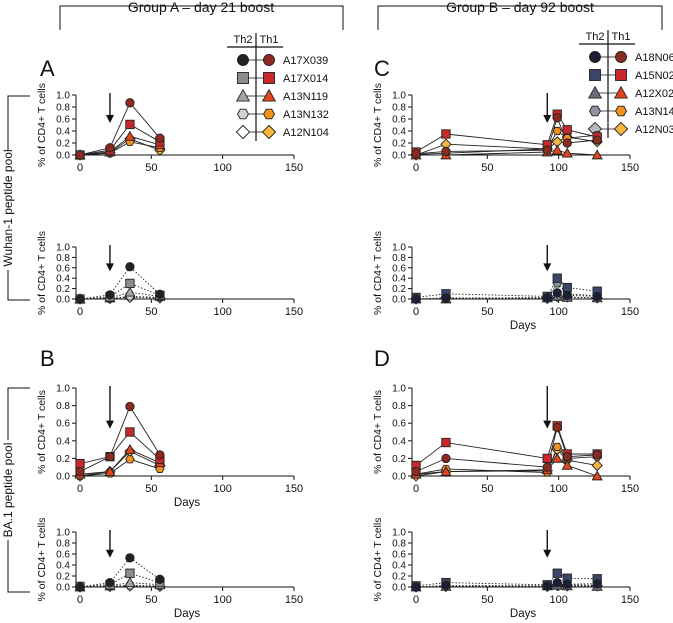 The height and width of the screenshot is (623, 673). Describe the element at coordinates (120, 291) in the screenshot. I see `series-line-A17X014` at that location.